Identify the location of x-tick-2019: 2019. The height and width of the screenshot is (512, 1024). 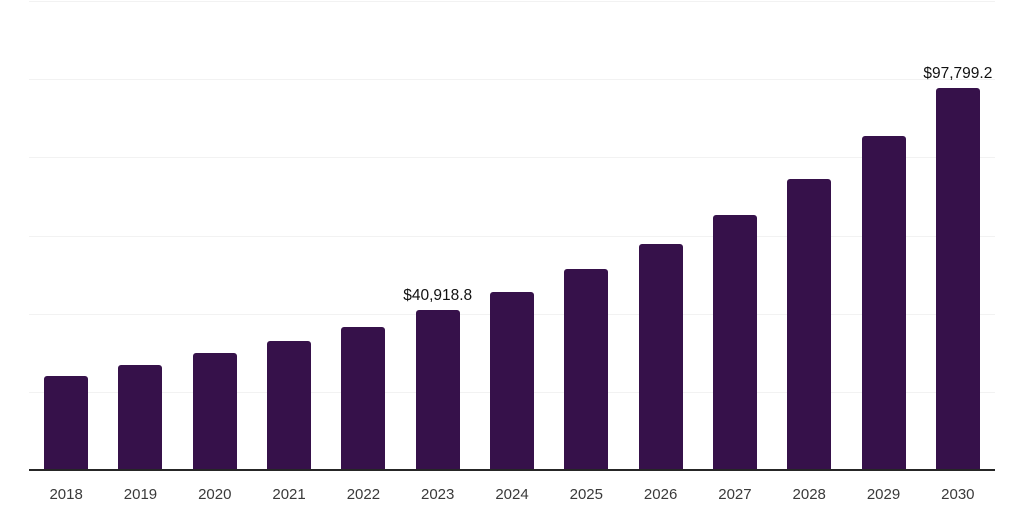
(140, 494).